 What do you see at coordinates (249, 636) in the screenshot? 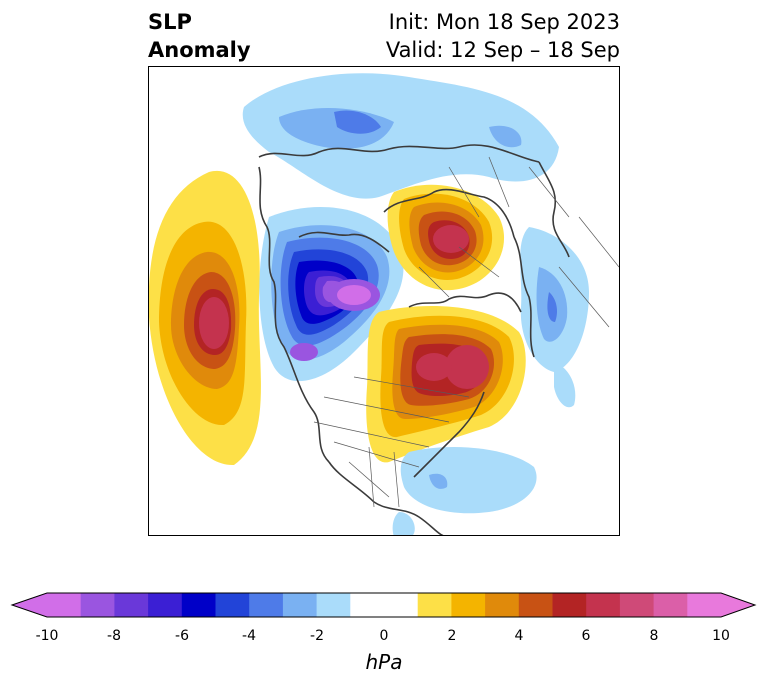
I see `colorbar-tick: -4` at bounding box center [249, 636].